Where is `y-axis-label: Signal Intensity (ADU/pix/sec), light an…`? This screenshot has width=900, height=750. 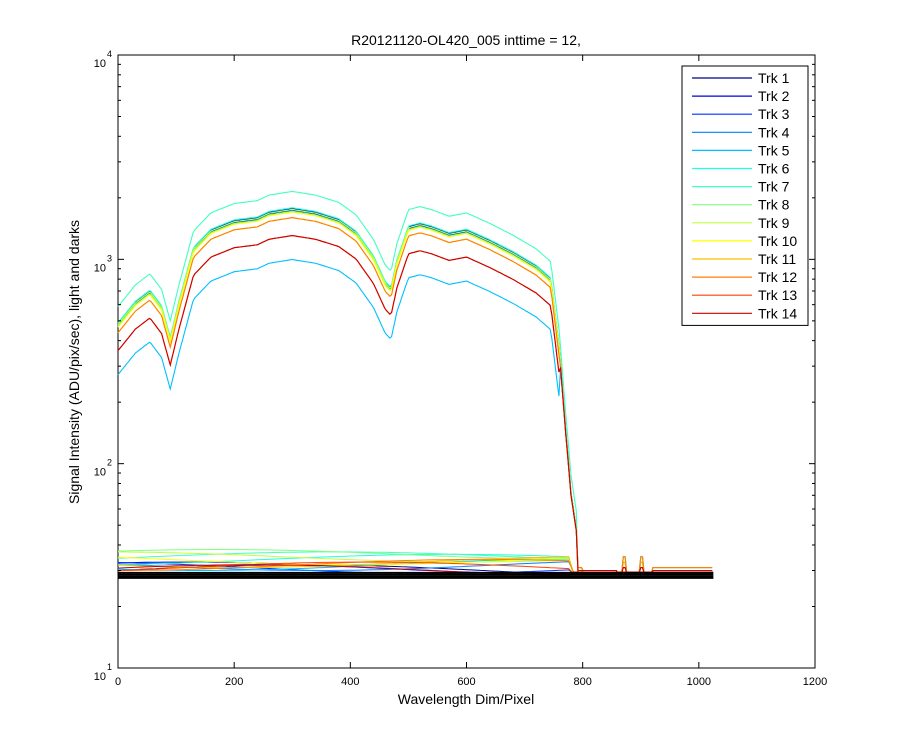
y-axis-label: Signal Intensity (ADU/pix/sec), light an… is located at coordinates (74, 362).